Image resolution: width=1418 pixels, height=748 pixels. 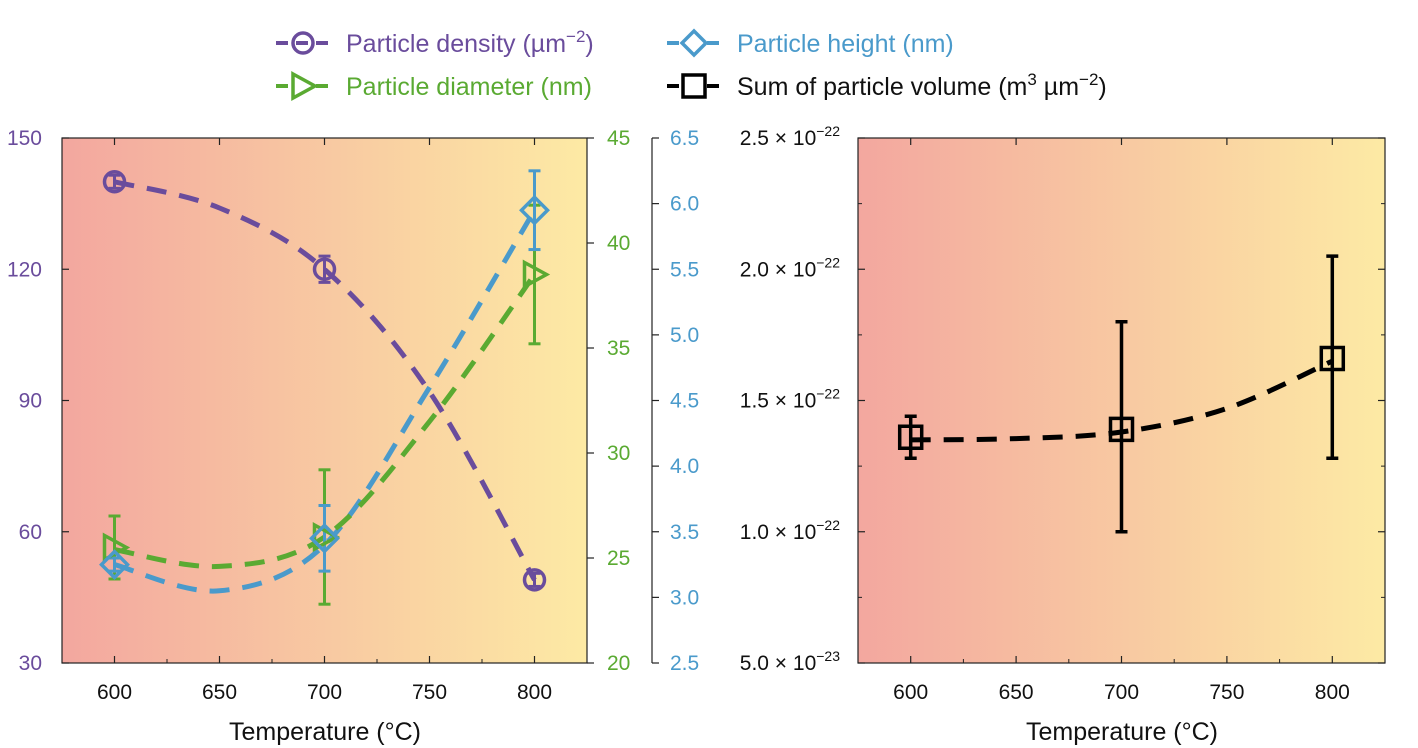 What do you see at coordinates (1016, 692) in the screenshot?
I see `right-x-tick-label: 650` at bounding box center [1016, 692].